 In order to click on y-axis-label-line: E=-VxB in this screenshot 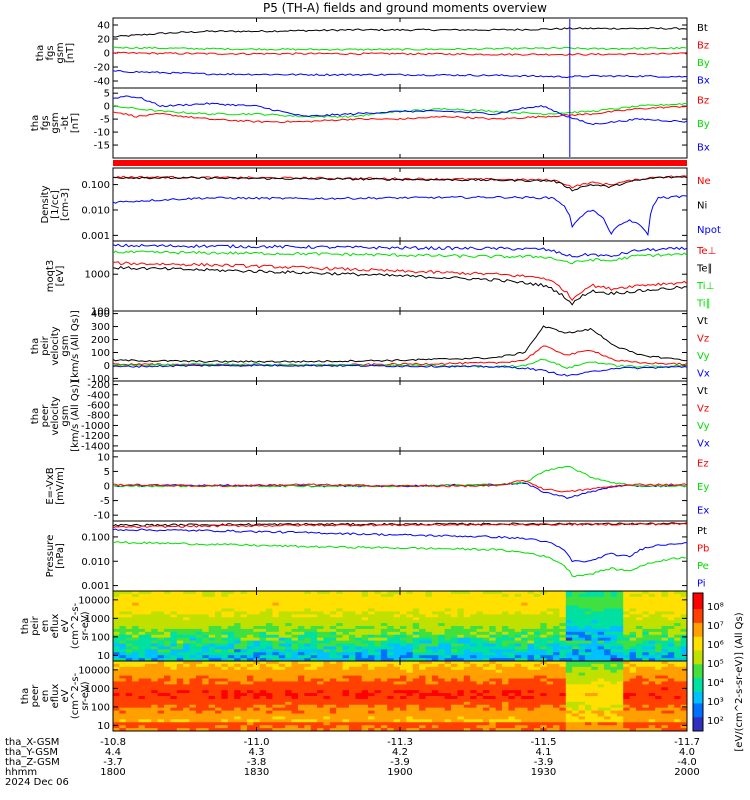, I will do `click(50, 485)`.